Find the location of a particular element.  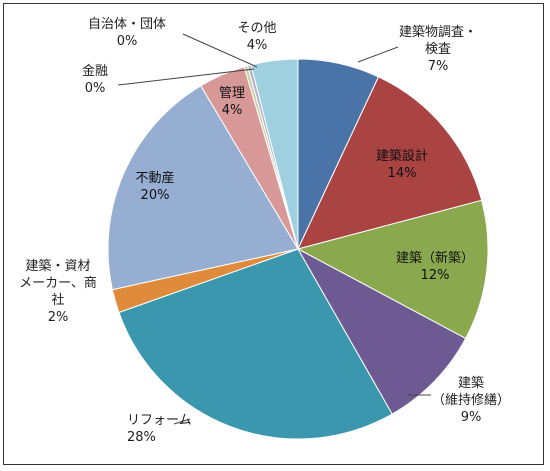

slice-label: 建築（新築） 12% is located at coordinates (435, 266).